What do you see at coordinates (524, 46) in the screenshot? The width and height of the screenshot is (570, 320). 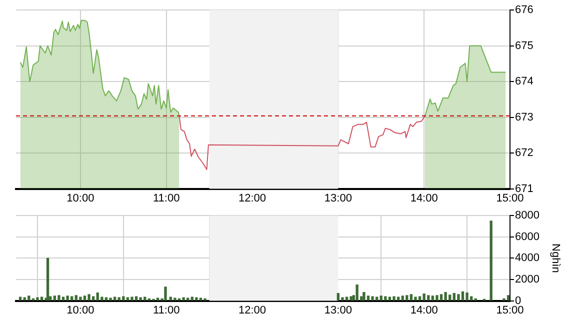 I see `y-tick-label: 675` at bounding box center [524, 46].